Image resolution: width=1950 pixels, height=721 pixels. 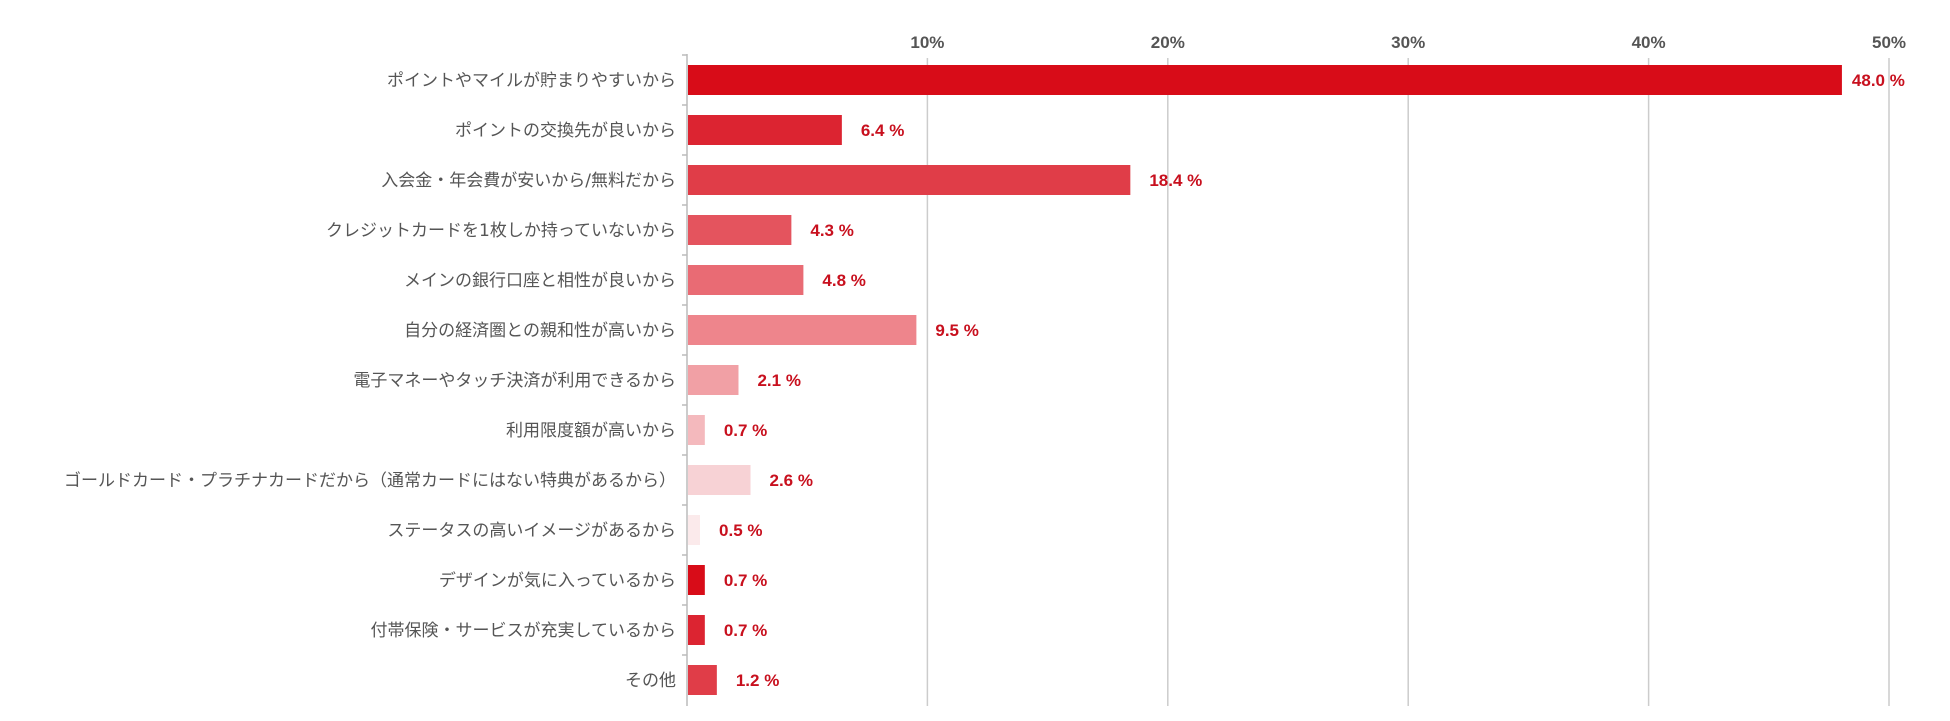 I want to click on value-label-5: 4.8 %, so click(x=843, y=280).